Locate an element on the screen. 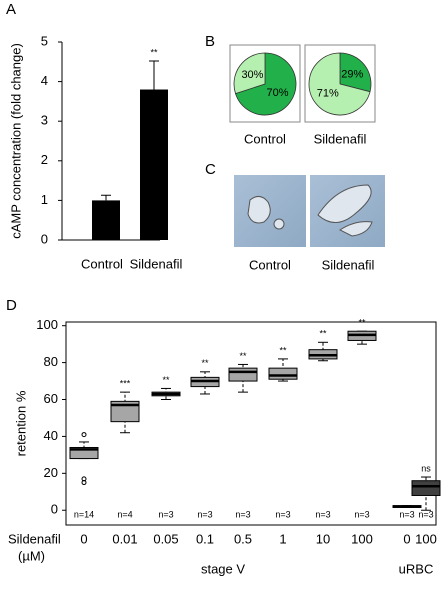 The width and height of the screenshot is (442, 600). slice-label: 71% is located at coordinates (328, 93).